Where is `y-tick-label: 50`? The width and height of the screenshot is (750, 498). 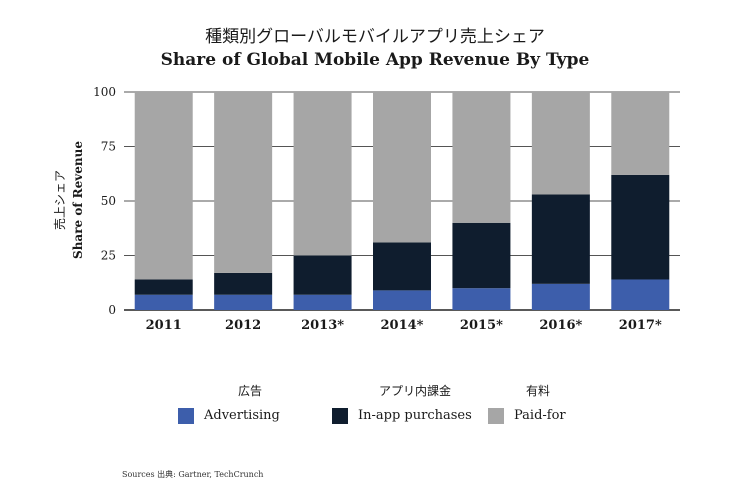
y-tick-label: 50 is located at coordinates (108, 201).